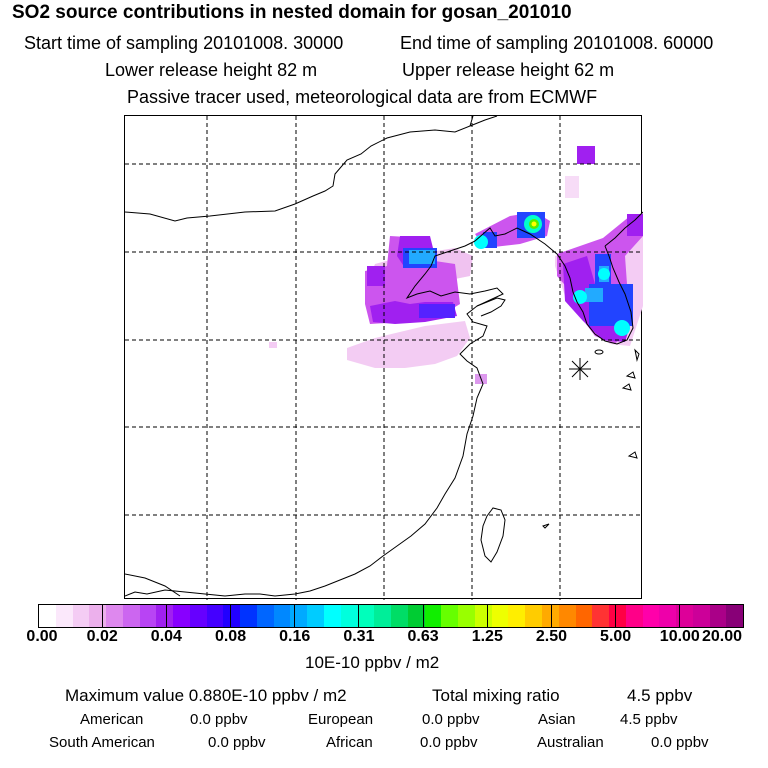 The image size is (768, 768). Describe the element at coordinates (491, 307) in the screenshot. I see `coastline-shandong` at that location.